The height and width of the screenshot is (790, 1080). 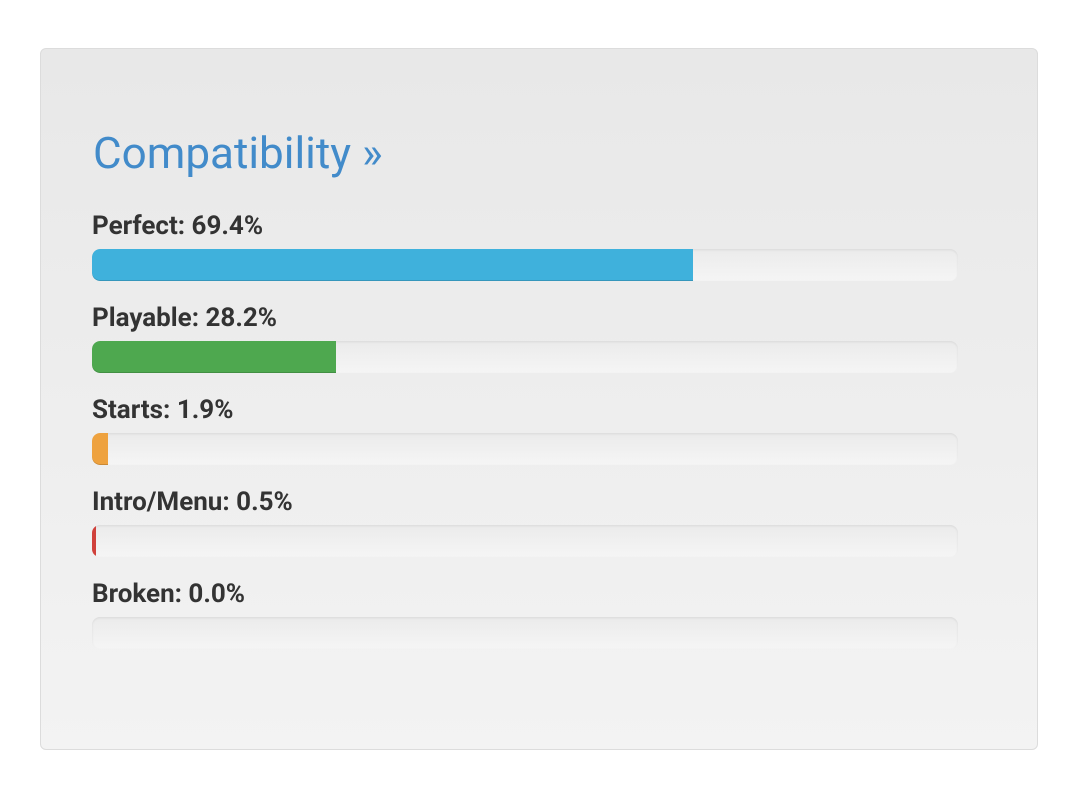 I want to click on status-label: Perfect: 69.4%, so click(x=178, y=226).